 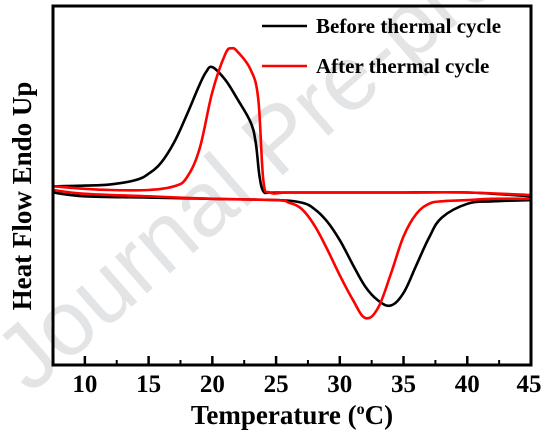 I want to click on x-axis-title-unit: C), so click(x=379, y=415).